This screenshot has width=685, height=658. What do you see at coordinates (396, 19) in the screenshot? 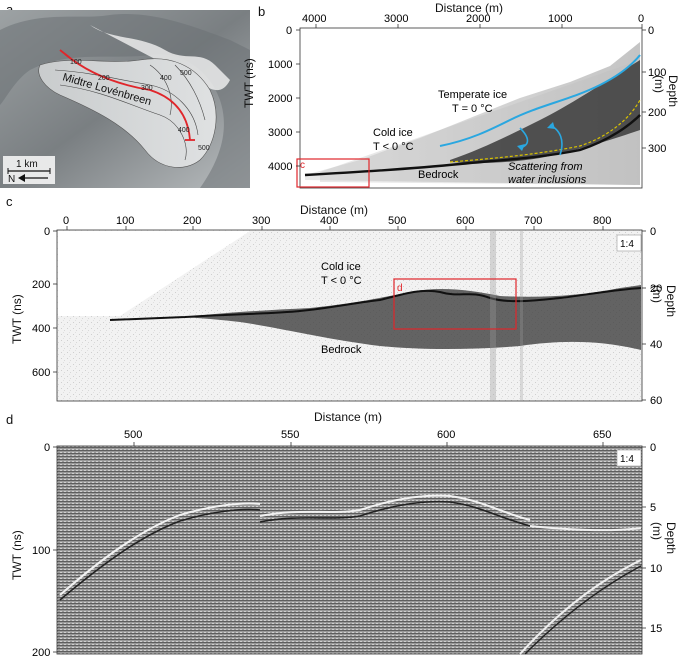
I see `x-tick-label: 3000` at bounding box center [396, 19].